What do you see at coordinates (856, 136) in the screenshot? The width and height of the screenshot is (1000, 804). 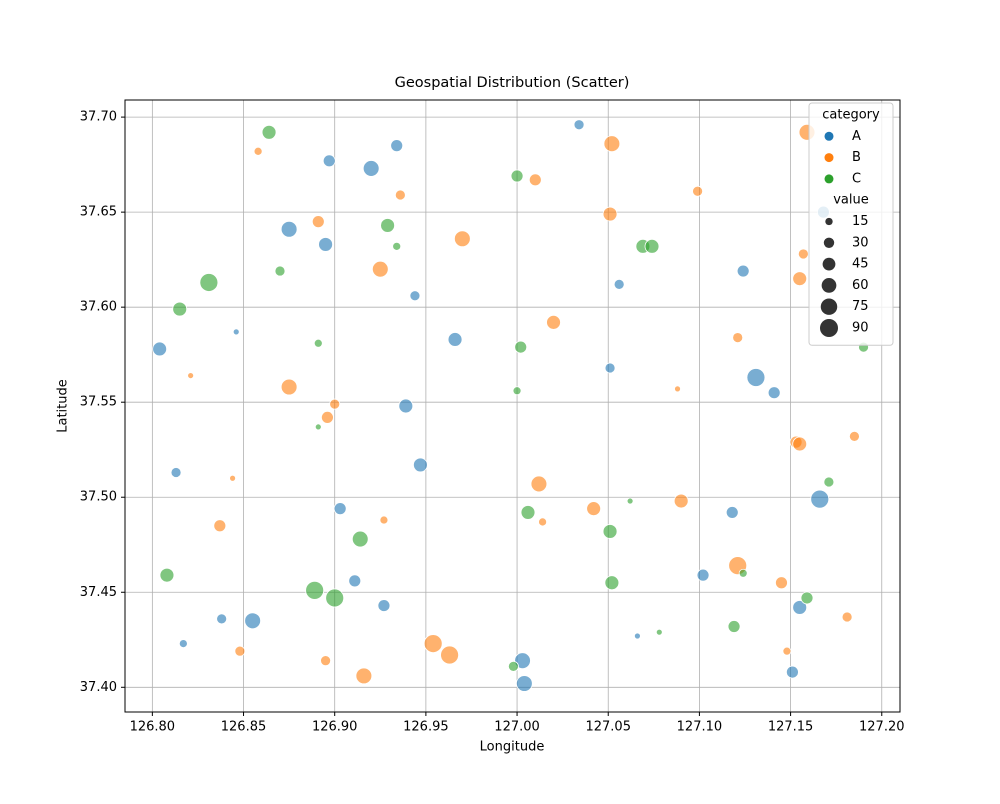 I see `legend-label: A` at bounding box center [856, 136].